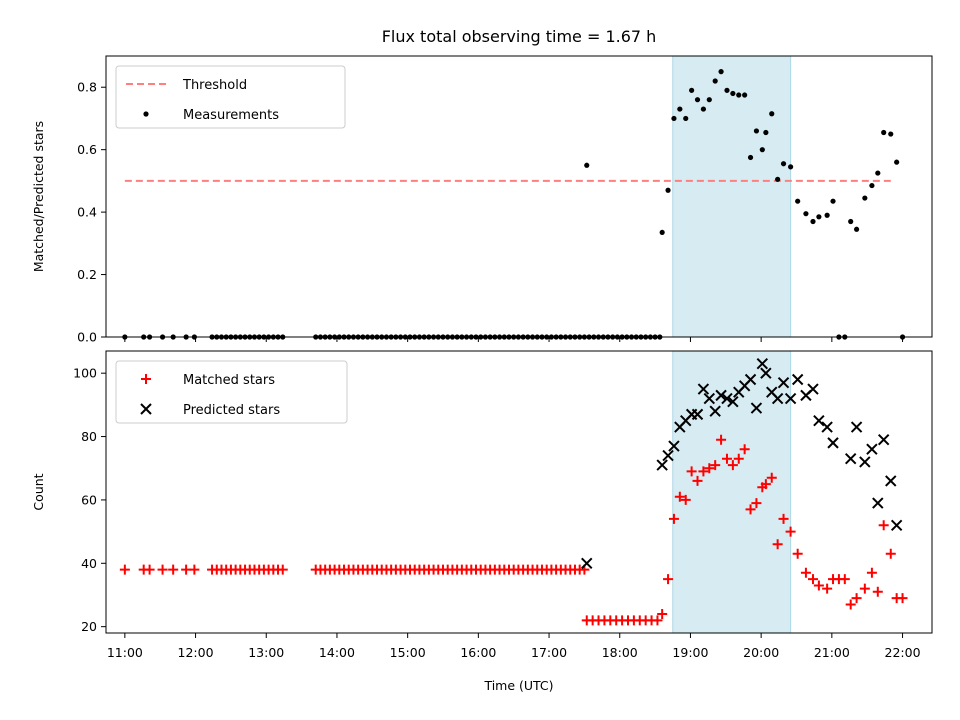 Image resolution: width=960 pixels, height=720 pixels. I want to click on legend-label: Threshold, so click(214, 85).